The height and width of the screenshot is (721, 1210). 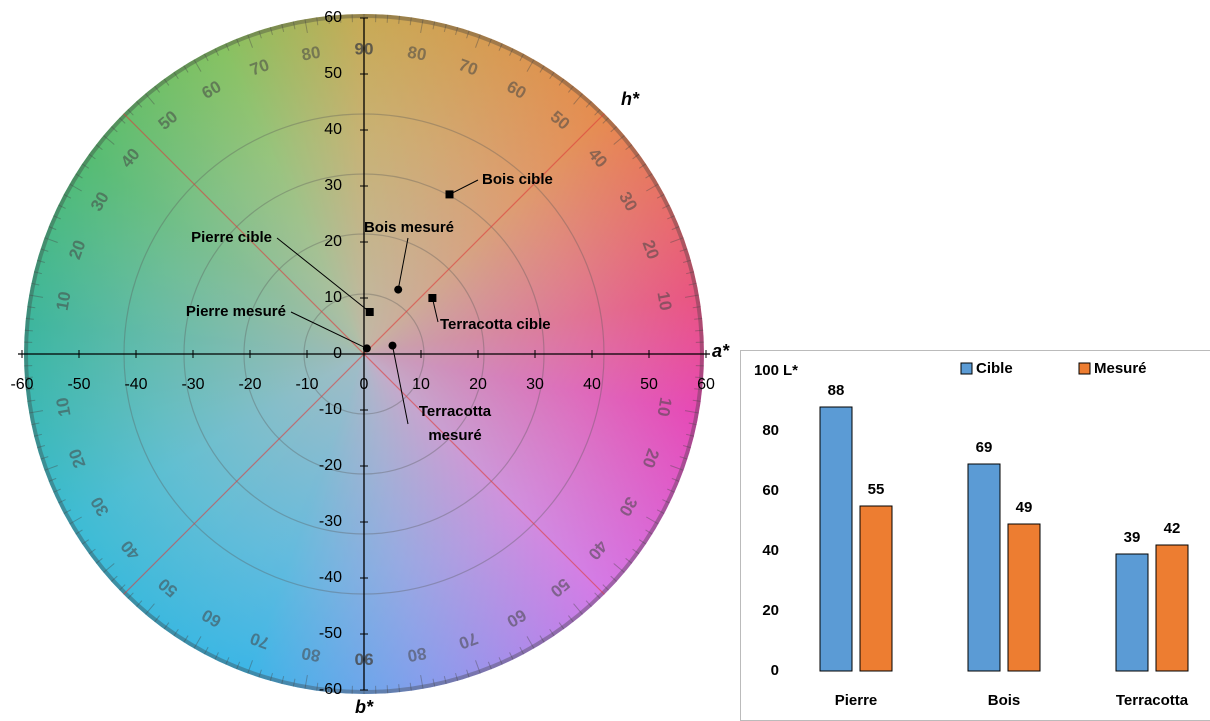 What do you see at coordinates (1152, 700) in the screenshot?
I see `x-tick-label: Terracotta` at bounding box center [1152, 700].